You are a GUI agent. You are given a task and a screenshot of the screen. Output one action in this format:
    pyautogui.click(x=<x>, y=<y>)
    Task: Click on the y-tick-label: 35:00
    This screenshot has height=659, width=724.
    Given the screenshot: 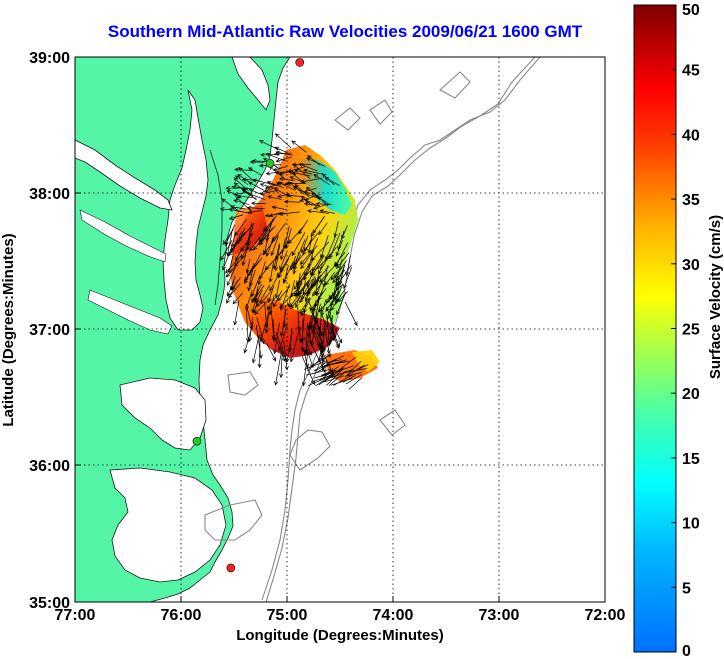 What is the action you would take?
    pyautogui.click(x=49, y=603)
    